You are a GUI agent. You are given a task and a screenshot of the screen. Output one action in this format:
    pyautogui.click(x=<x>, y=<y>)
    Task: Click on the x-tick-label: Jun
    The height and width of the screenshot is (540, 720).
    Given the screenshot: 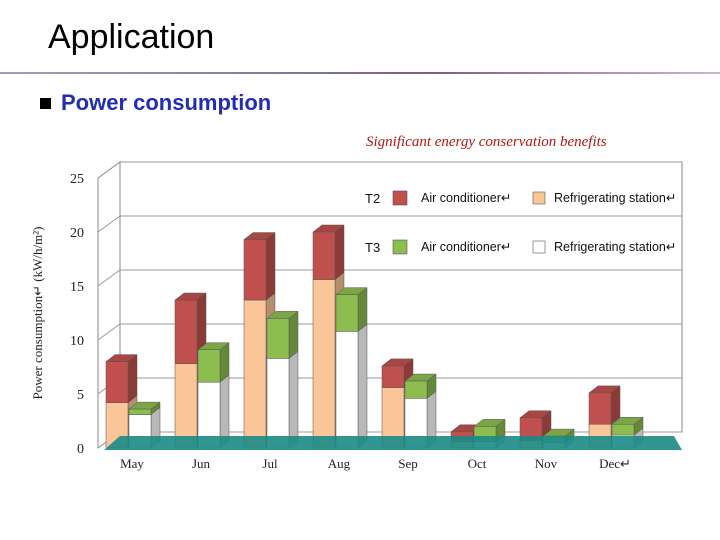 What is the action you would take?
    pyautogui.click(x=201, y=463)
    